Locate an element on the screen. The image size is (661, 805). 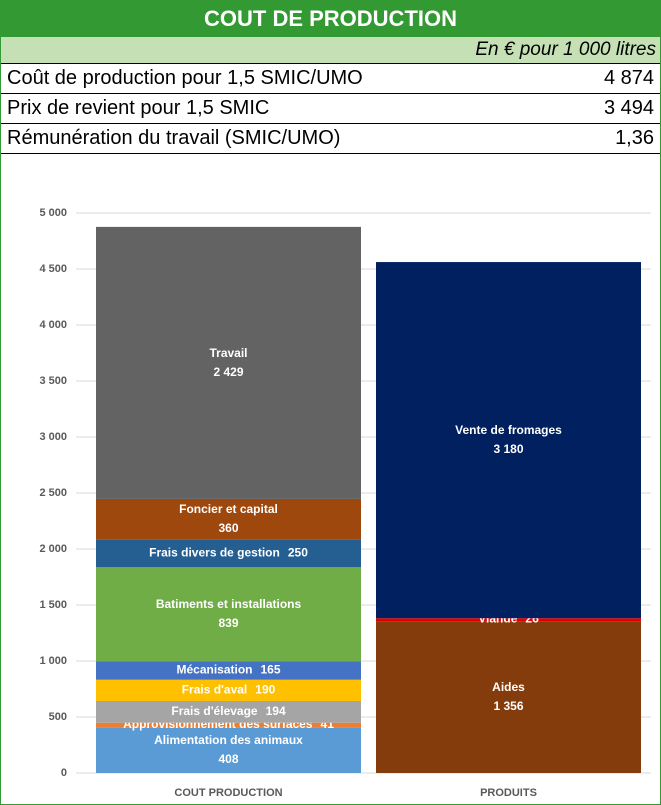
segment-label: Aides 1 356 is located at coordinates (508, 696).